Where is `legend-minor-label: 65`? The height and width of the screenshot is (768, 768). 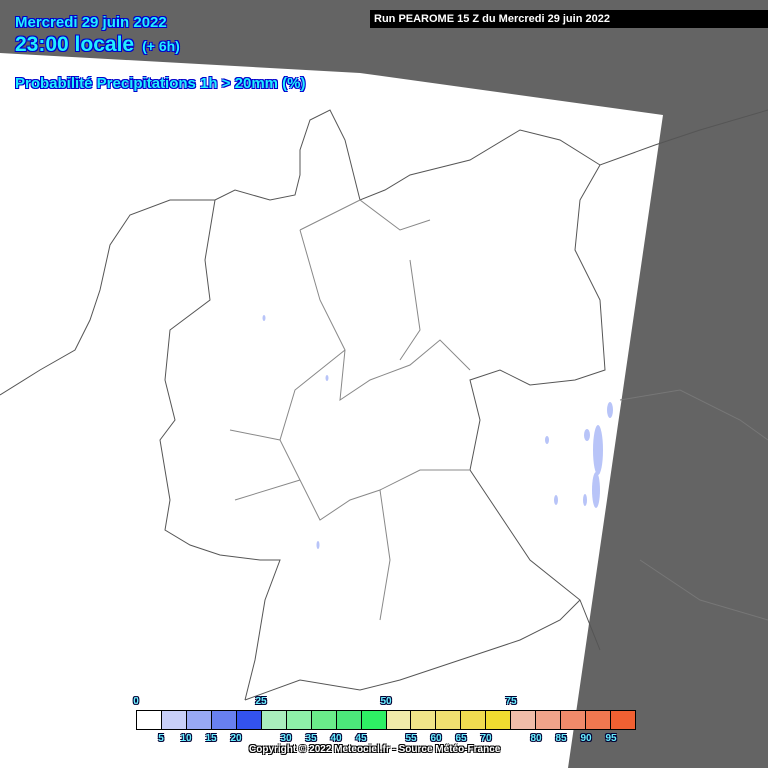 legend-minor-label: 65 is located at coordinates (461, 738).